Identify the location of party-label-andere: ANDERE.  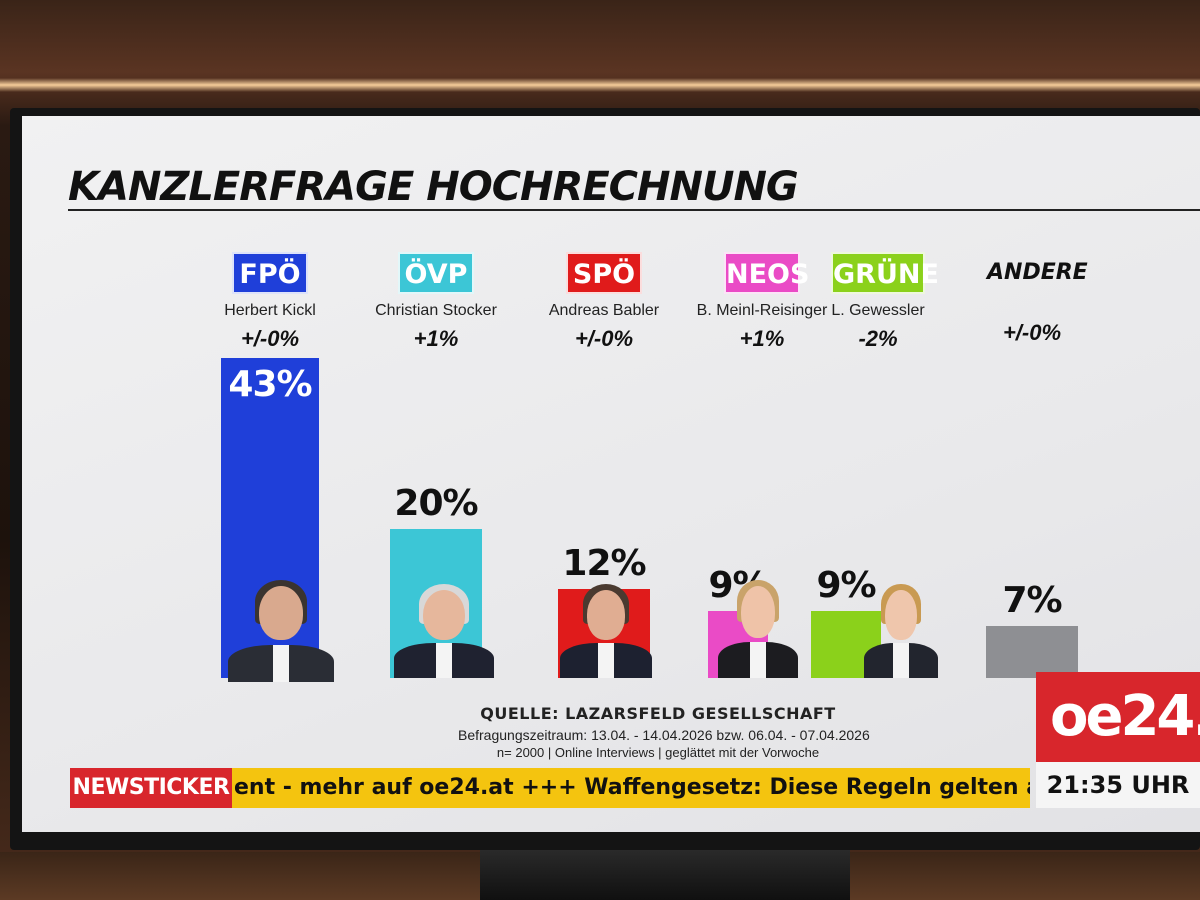
(1037, 272).